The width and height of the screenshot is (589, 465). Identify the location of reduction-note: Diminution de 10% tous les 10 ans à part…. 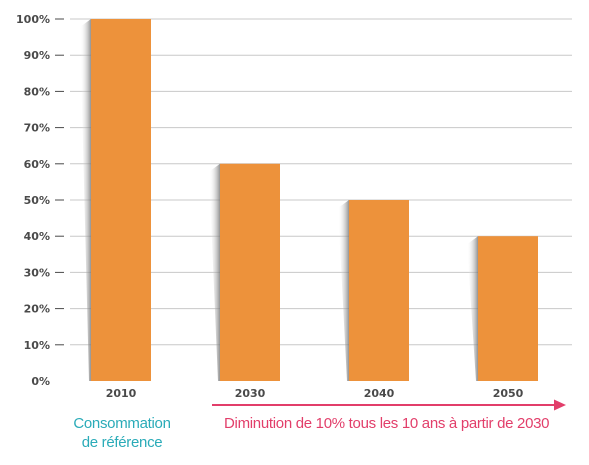
(387, 423).